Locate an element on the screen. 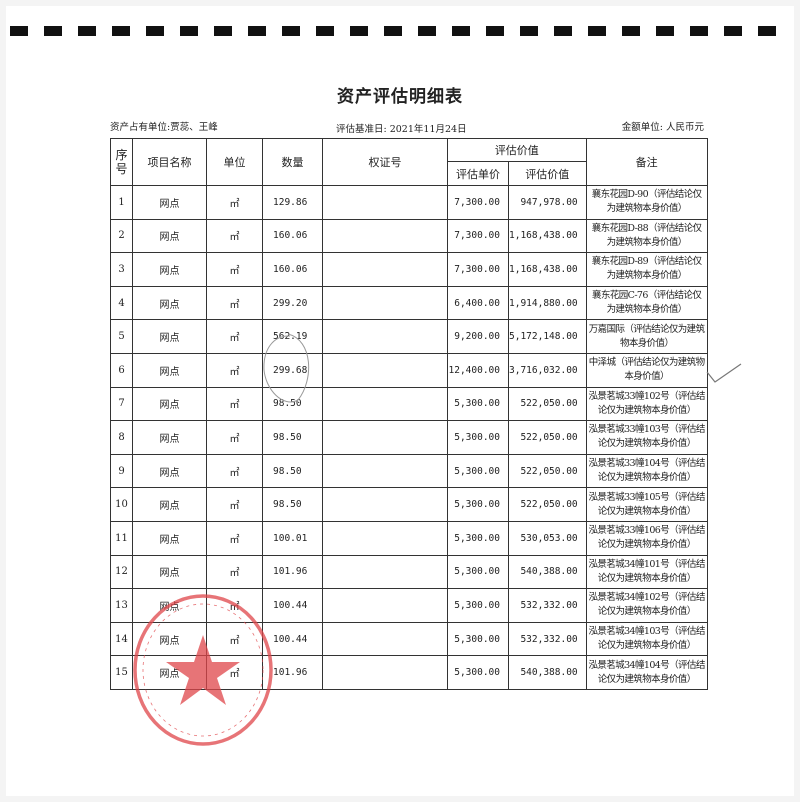  scan-border-dashes is located at coordinates (400, 31).